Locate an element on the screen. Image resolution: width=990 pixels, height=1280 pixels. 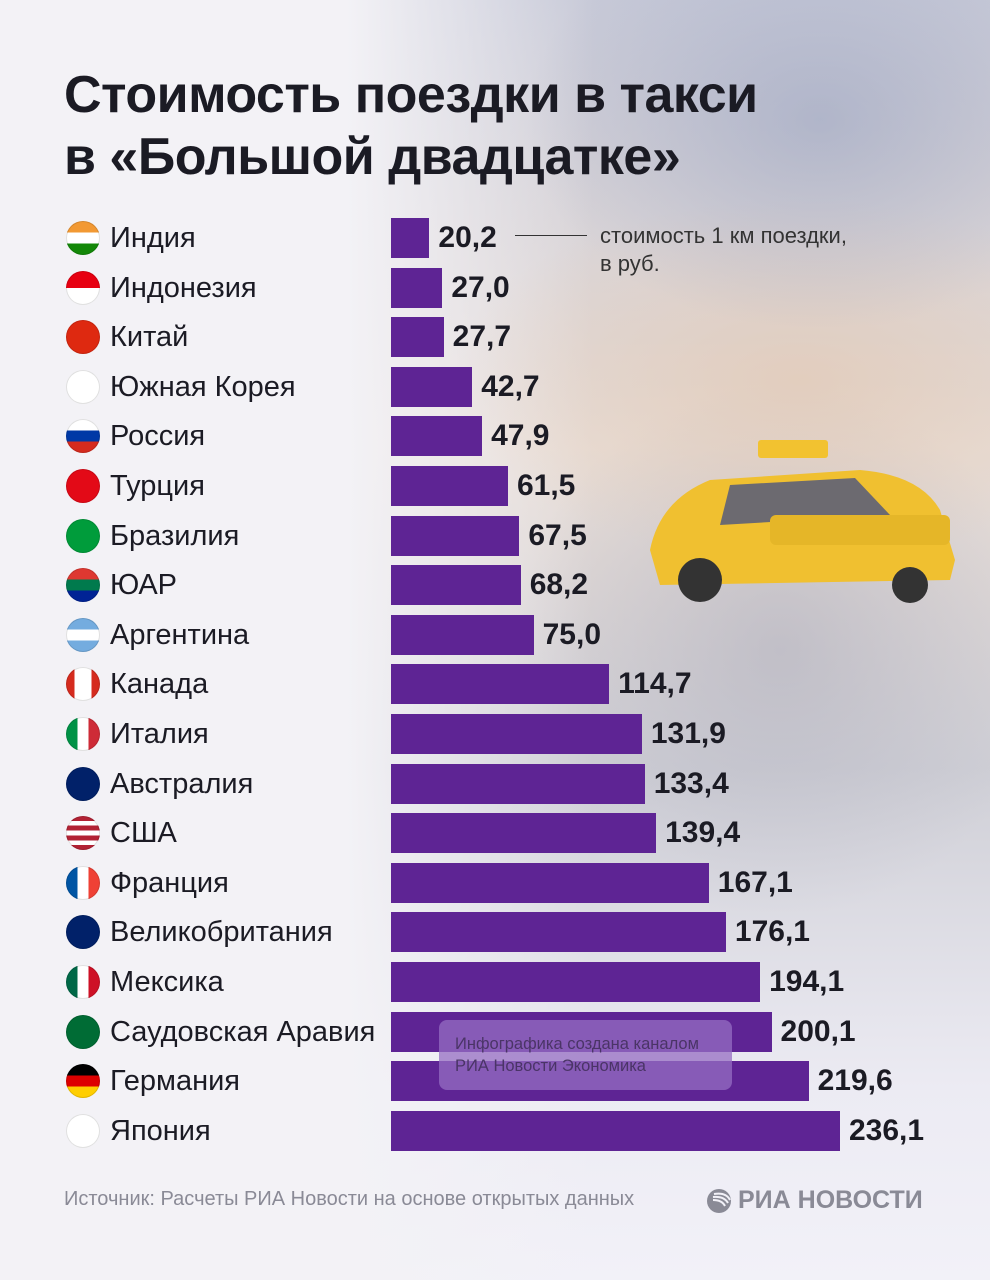
value-label: 42,7 is located at coordinates (510, 386).